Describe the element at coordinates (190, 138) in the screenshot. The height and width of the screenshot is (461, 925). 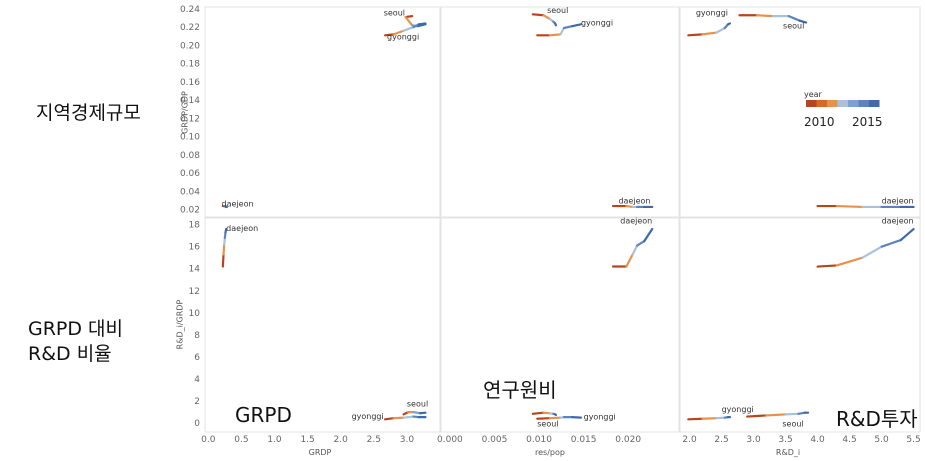
I see `y-tick-label: 0.10` at that location.